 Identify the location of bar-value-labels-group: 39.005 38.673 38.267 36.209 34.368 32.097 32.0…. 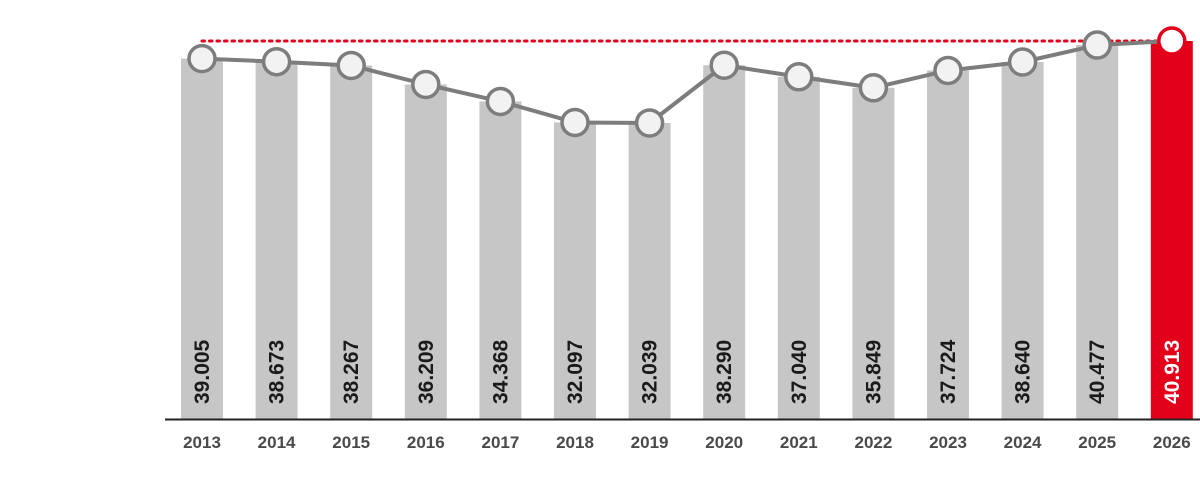
(687, 371).